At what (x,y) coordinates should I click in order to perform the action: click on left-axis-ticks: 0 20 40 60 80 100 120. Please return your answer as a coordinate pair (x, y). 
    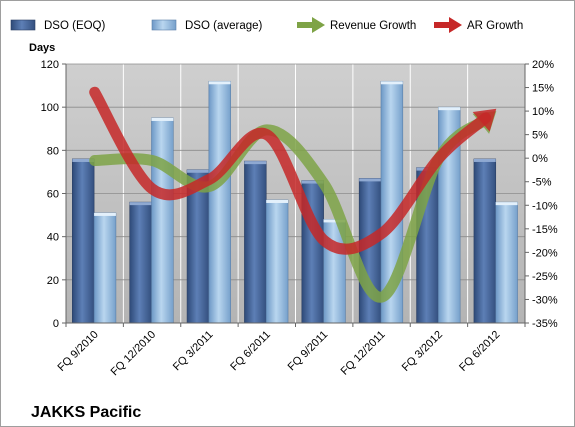
    Looking at the image, I should click on (53, 194).